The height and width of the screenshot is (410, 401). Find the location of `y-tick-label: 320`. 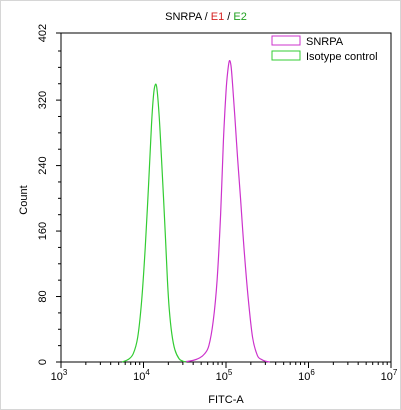

y-tick-label: 320 is located at coordinates (43, 100).